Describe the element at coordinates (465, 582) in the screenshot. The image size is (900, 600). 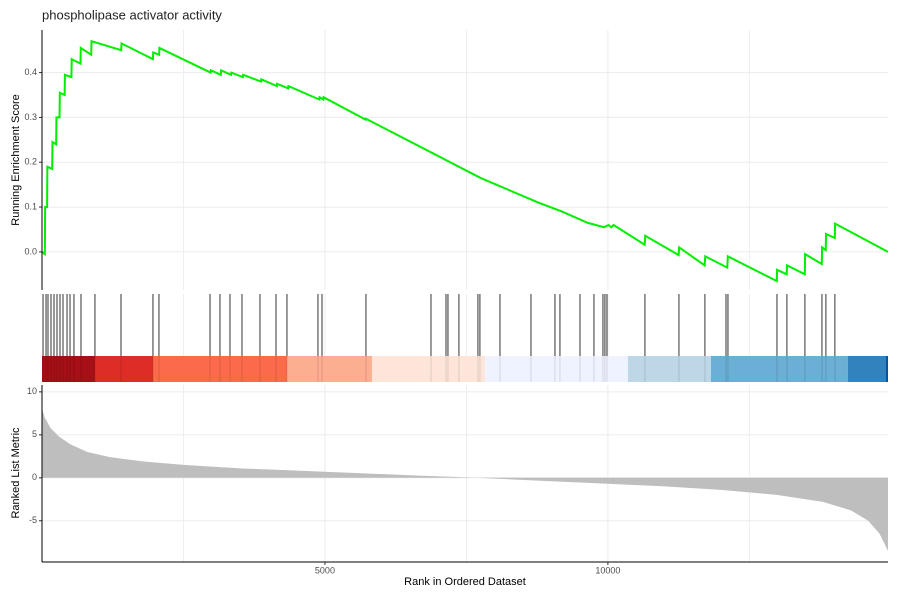
I see `x-axis-label: Rank in Ordered Dataset` at that location.